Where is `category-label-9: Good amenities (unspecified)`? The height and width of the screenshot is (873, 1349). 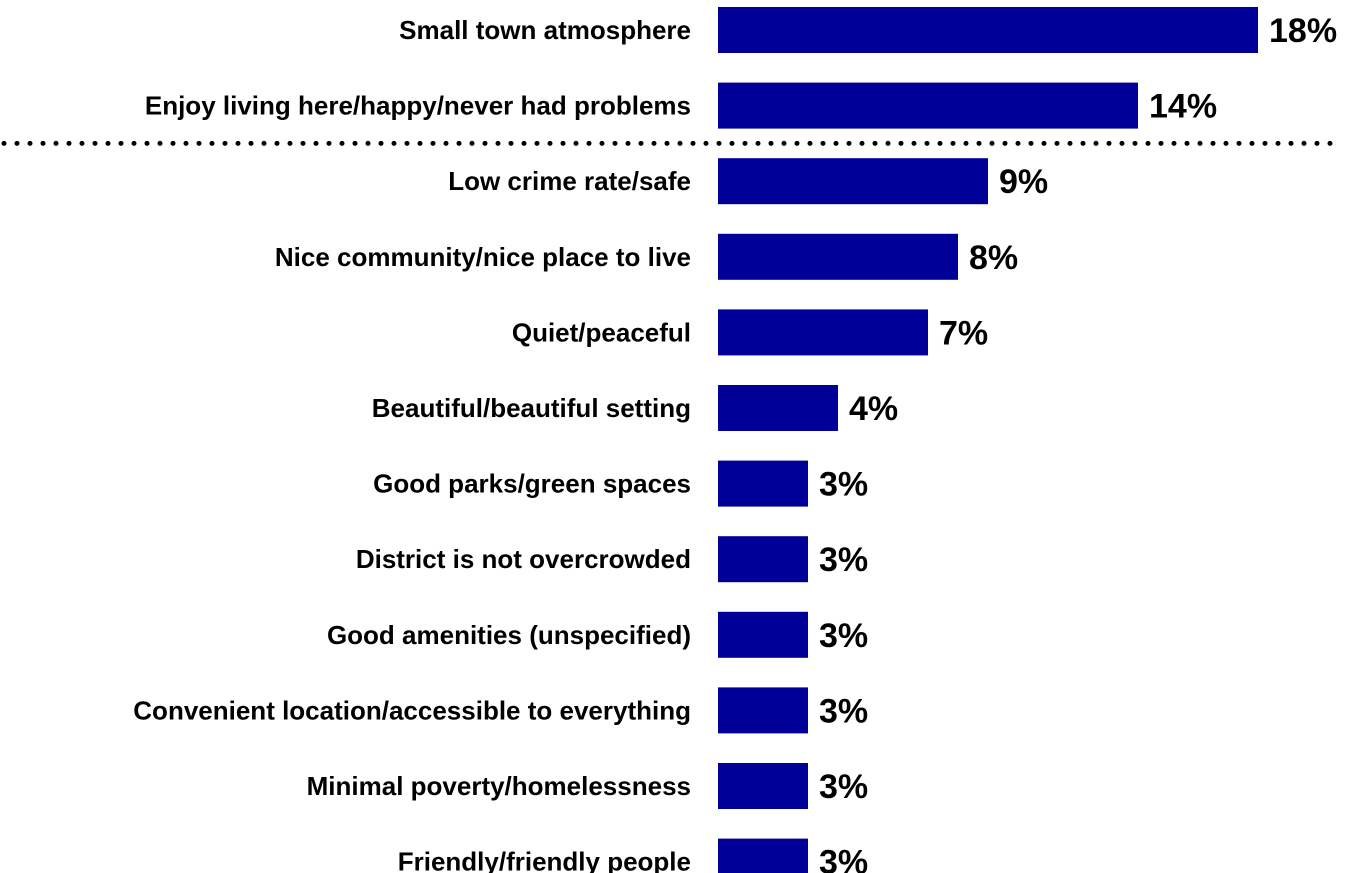
category-label-9: Good amenities (unspecified) is located at coordinates (509, 635).